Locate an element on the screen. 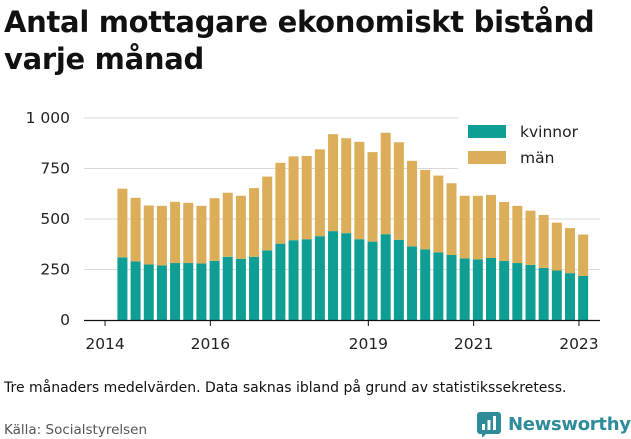 Image resolution: width=631 pixels, height=439 pixels. chart-title-line-2: varje månad is located at coordinates (104, 59).